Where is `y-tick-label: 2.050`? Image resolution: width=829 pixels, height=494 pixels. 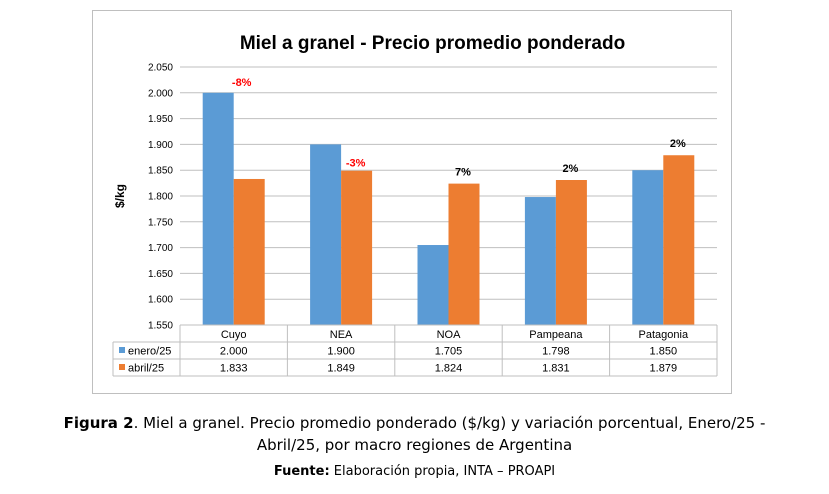 y-tick-label: 2.050 is located at coordinates (160, 68).